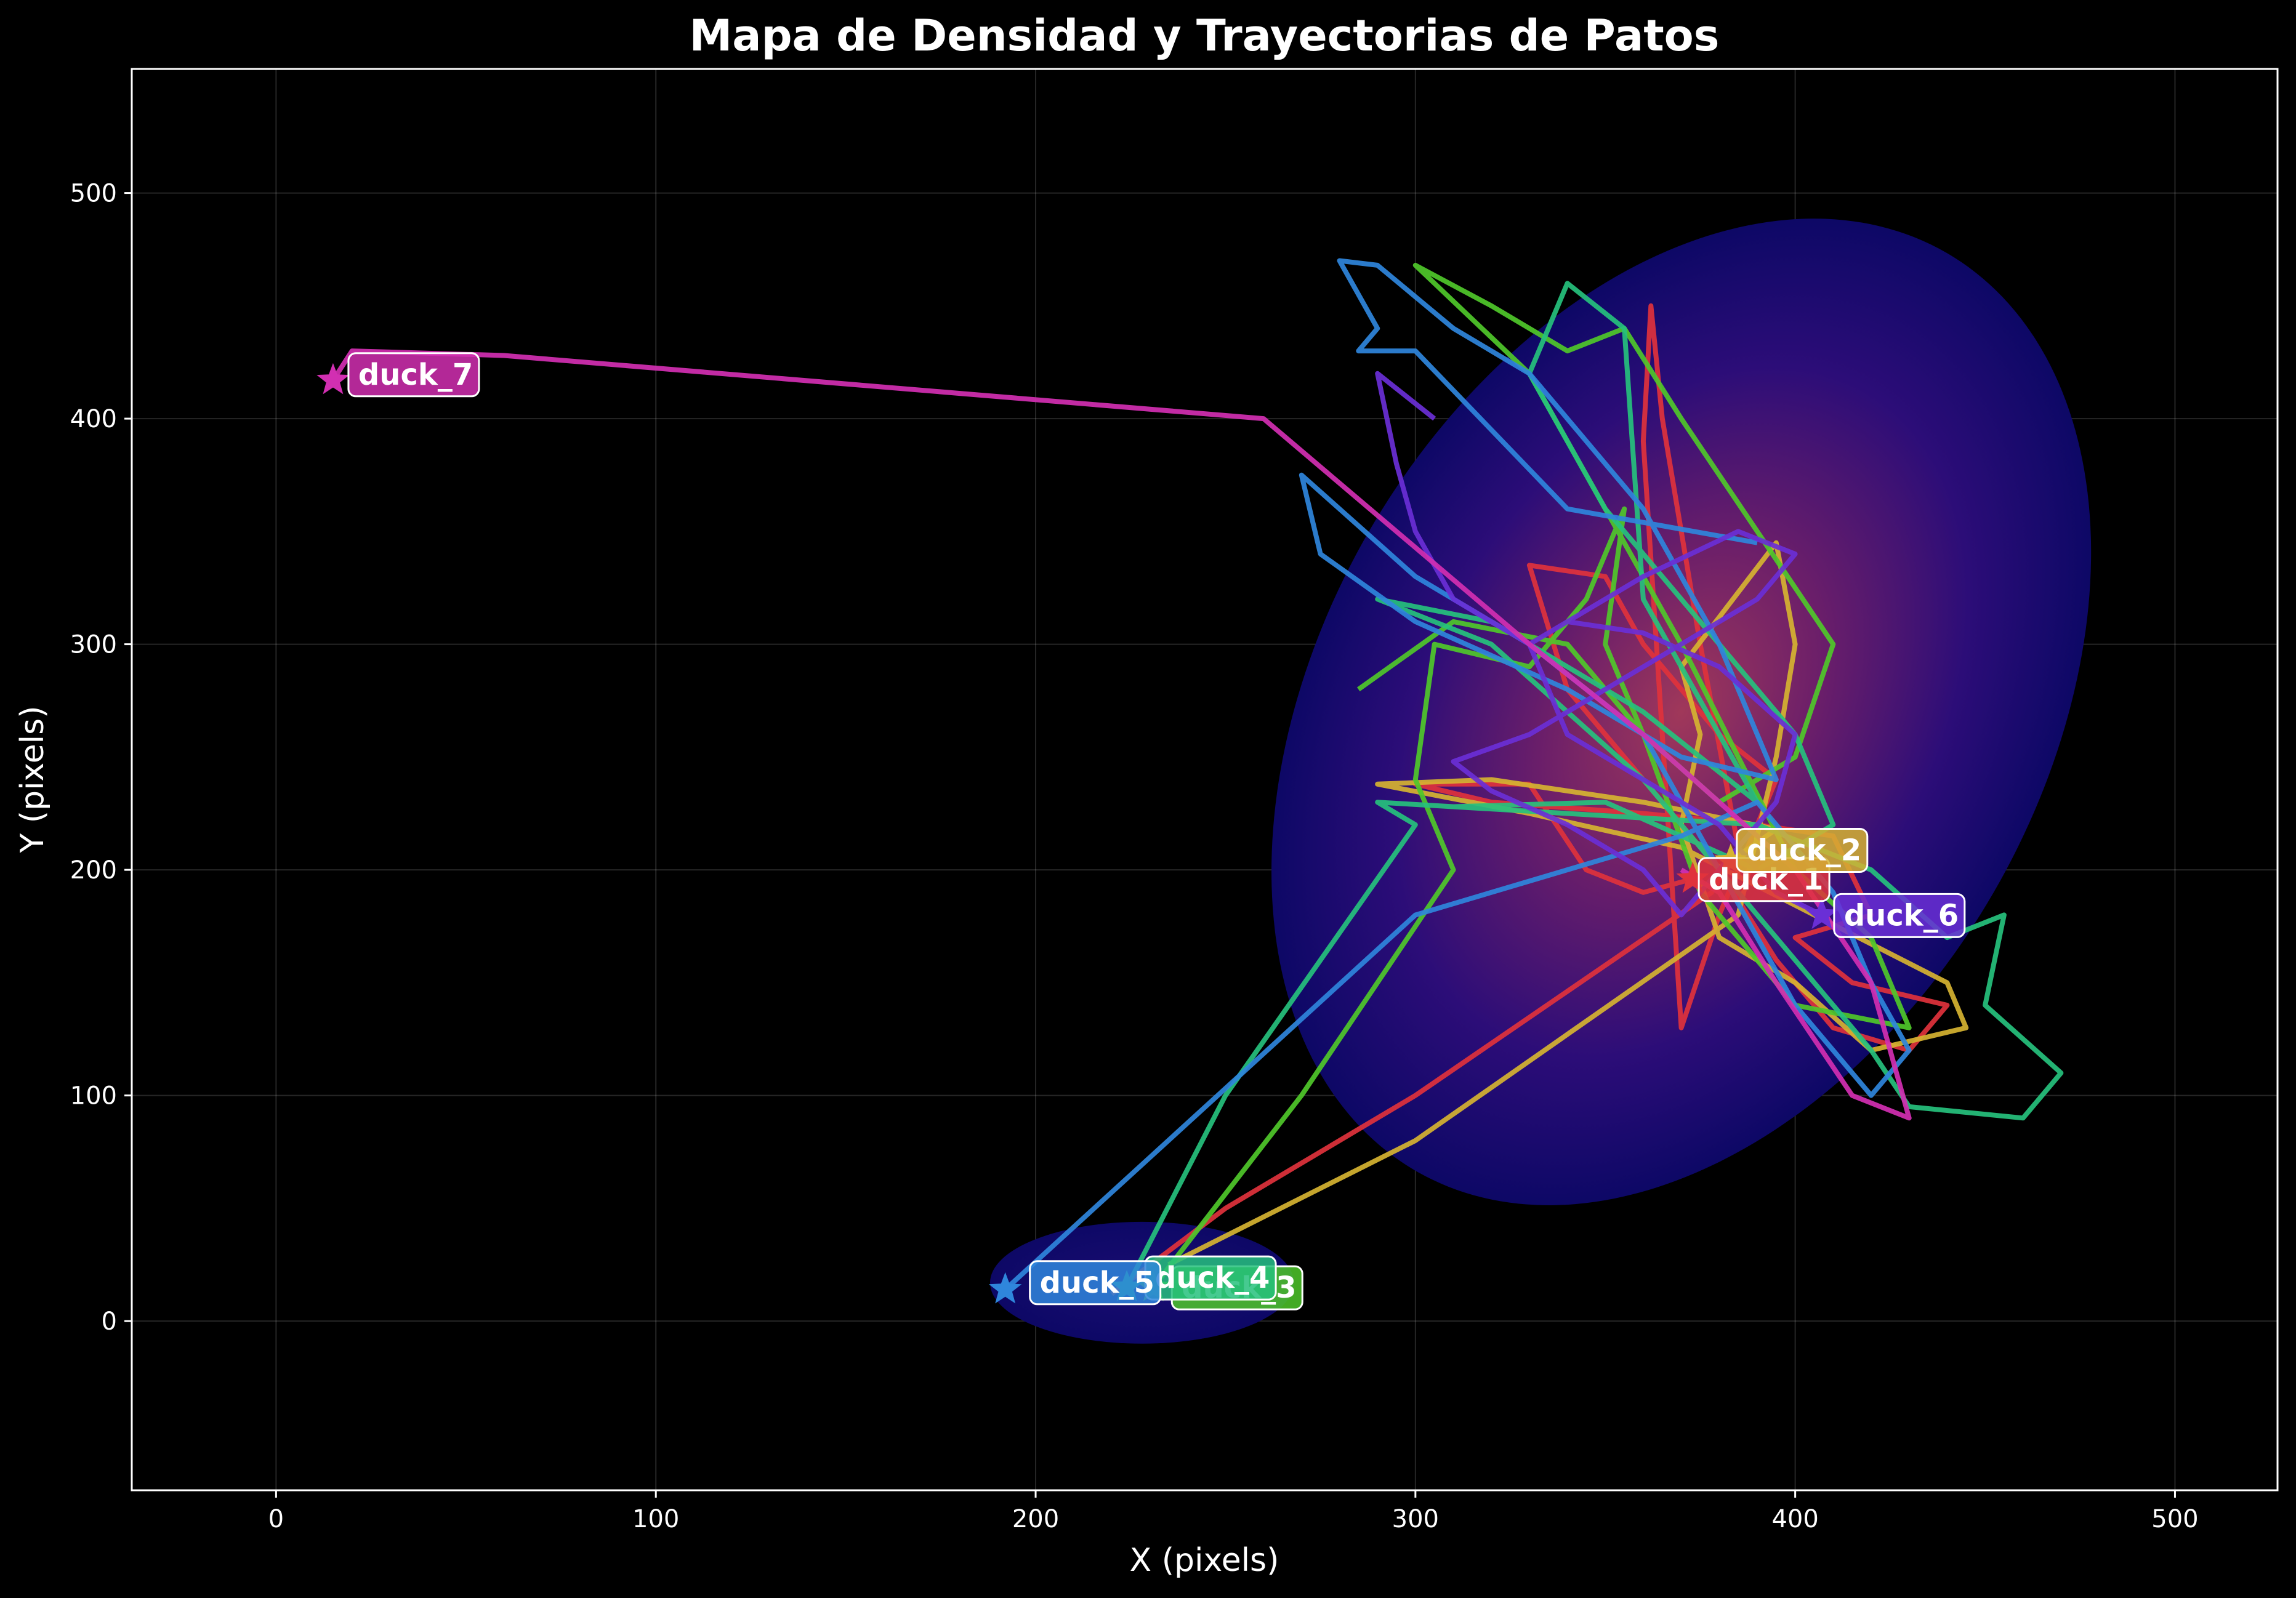  I want to click on label-duck_2: duck_2, so click(1803, 850).